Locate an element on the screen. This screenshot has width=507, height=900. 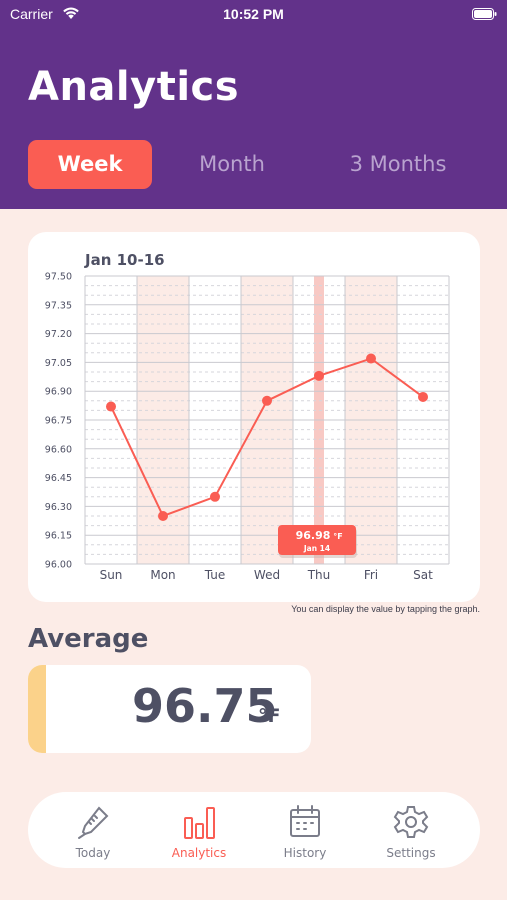
y-tick-label: 97.05 is located at coordinates (58, 363).